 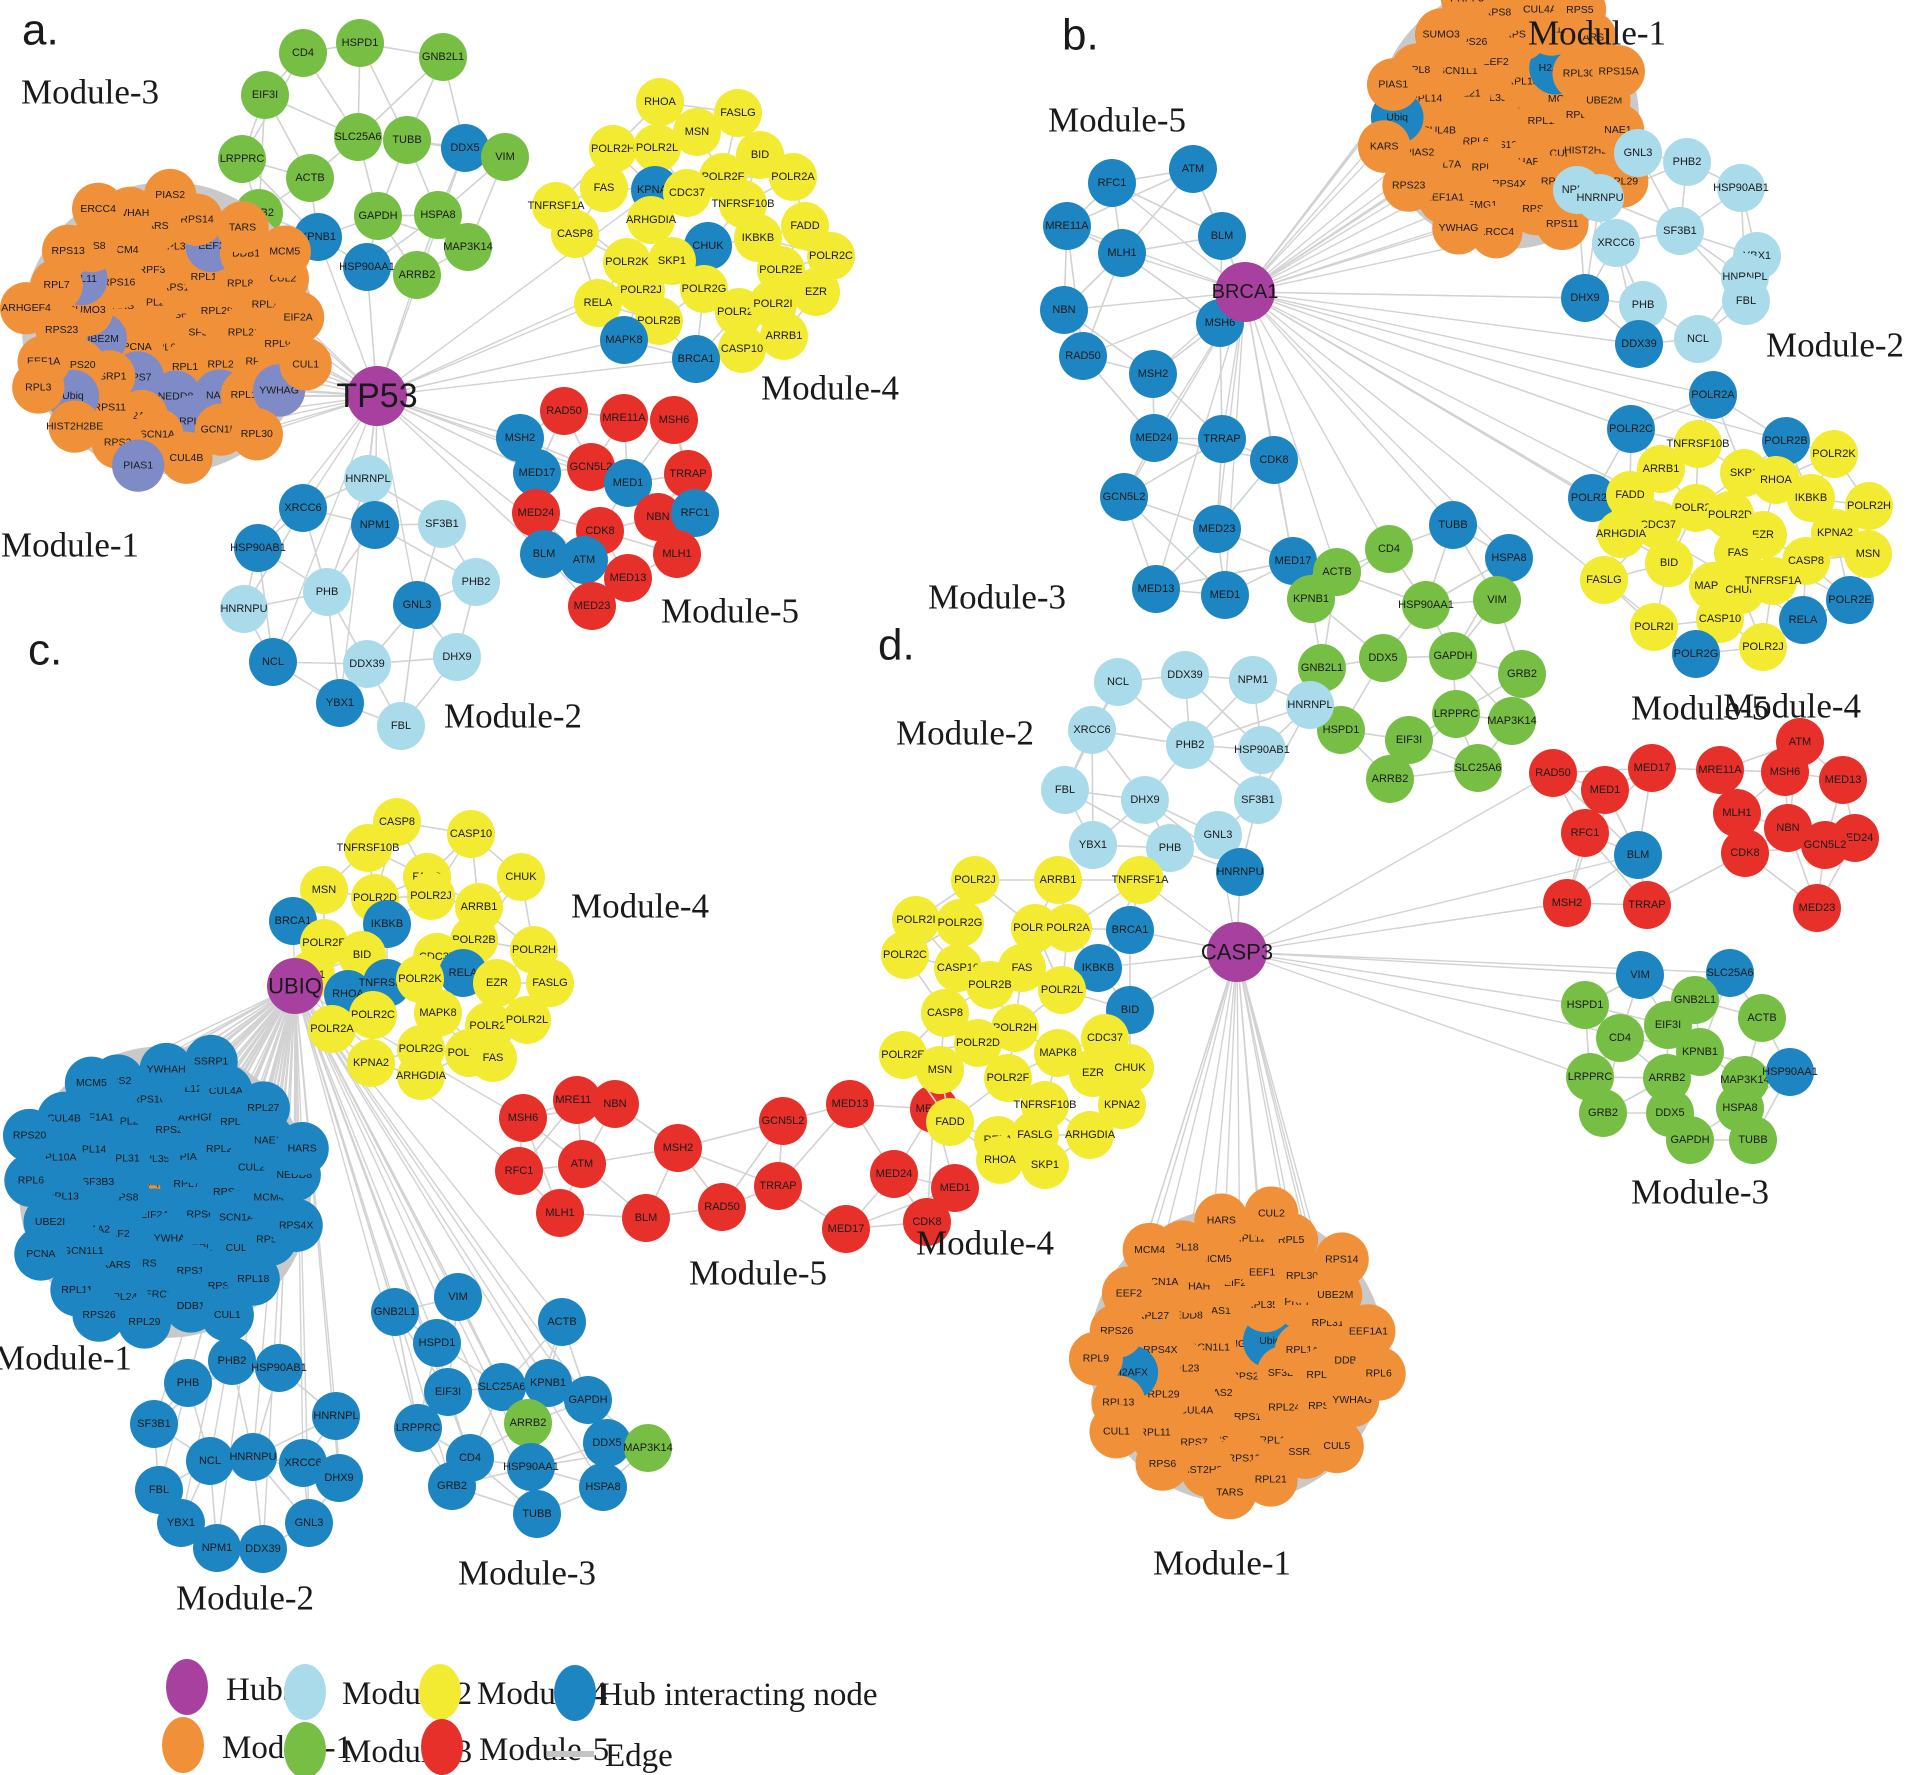 What do you see at coordinates (295, 986) in the screenshot?
I see `hub-node-UBIQ` at bounding box center [295, 986].